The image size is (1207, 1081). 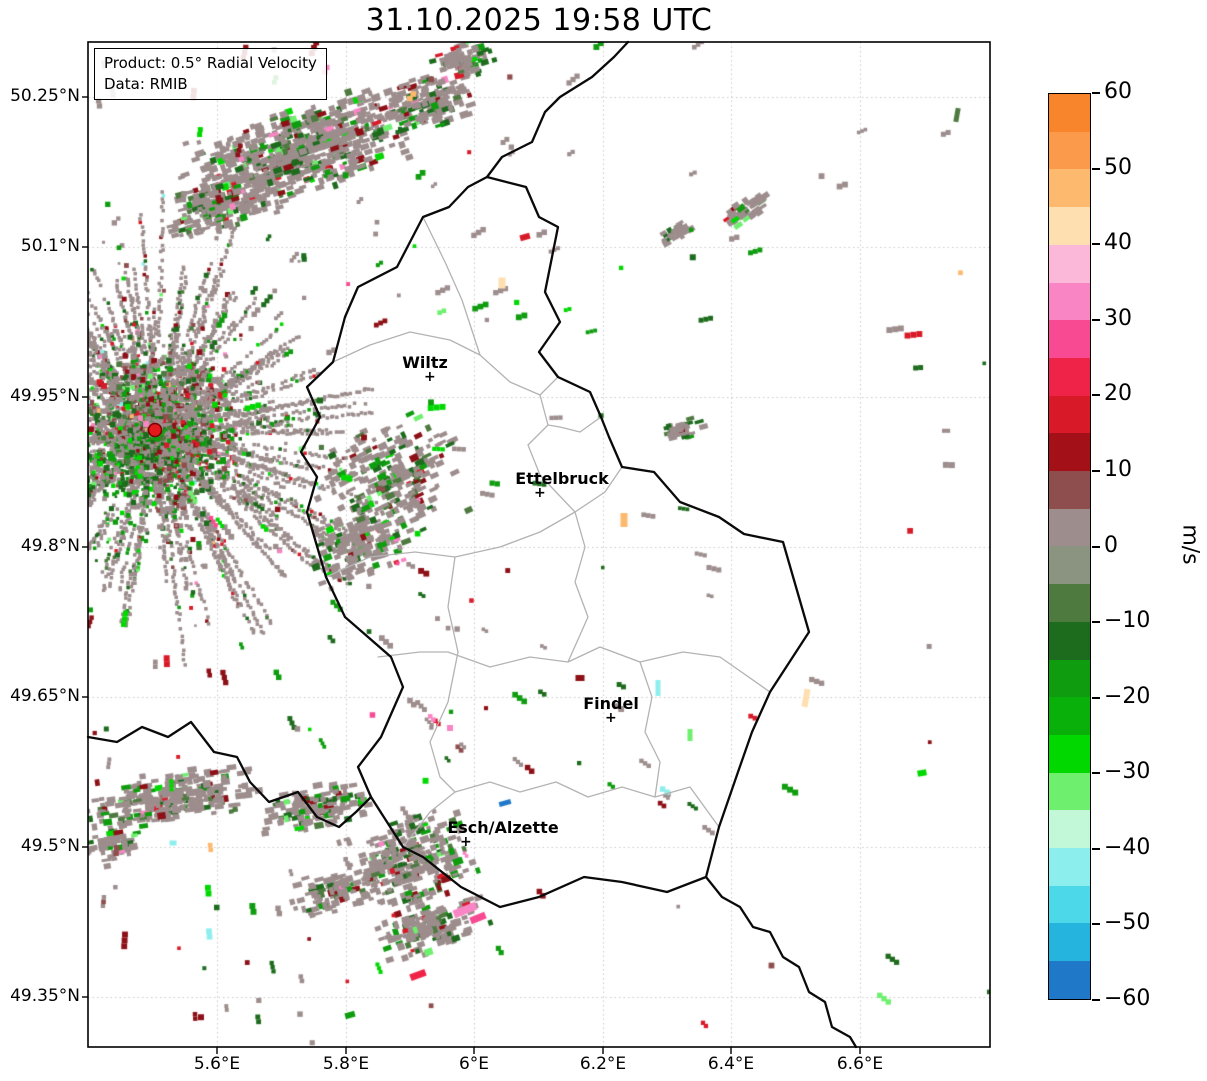 I want to click on product-line: Product: 0.5° Radial Velocity, so click(x=210, y=63).